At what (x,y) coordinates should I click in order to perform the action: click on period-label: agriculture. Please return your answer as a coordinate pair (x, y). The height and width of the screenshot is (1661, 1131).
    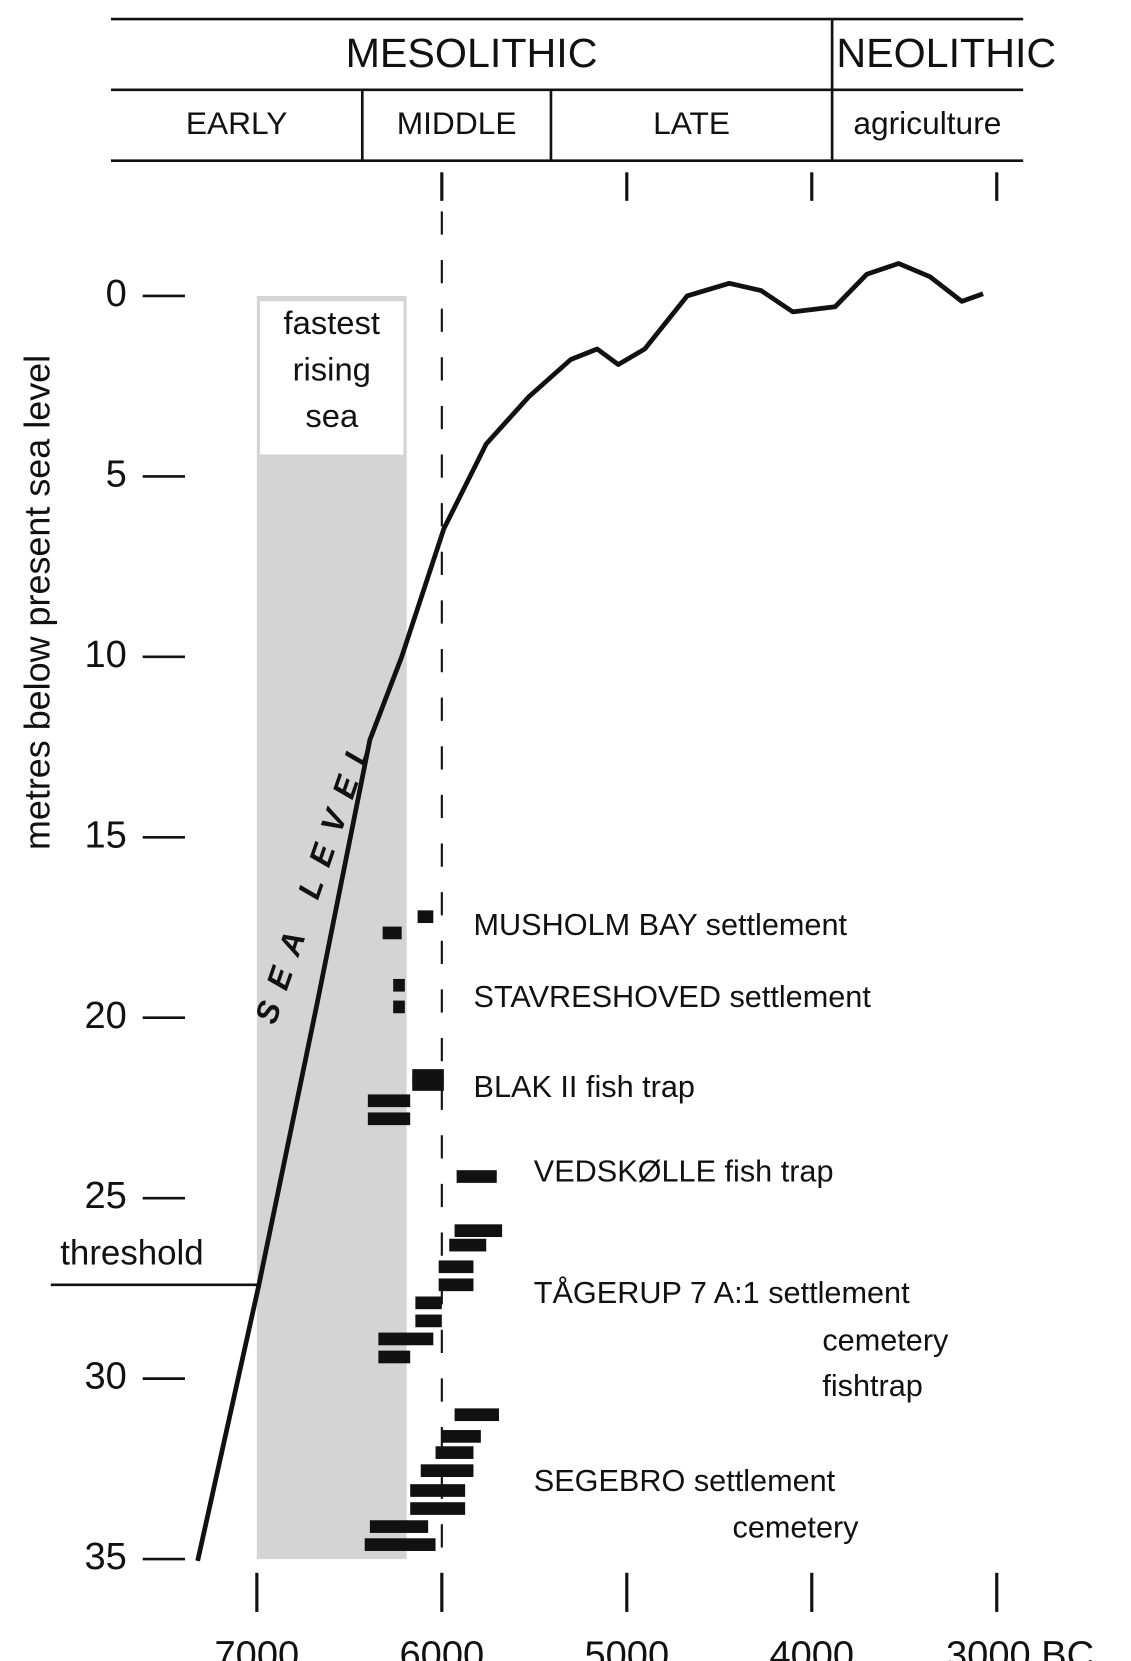
    Looking at the image, I should click on (927, 123).